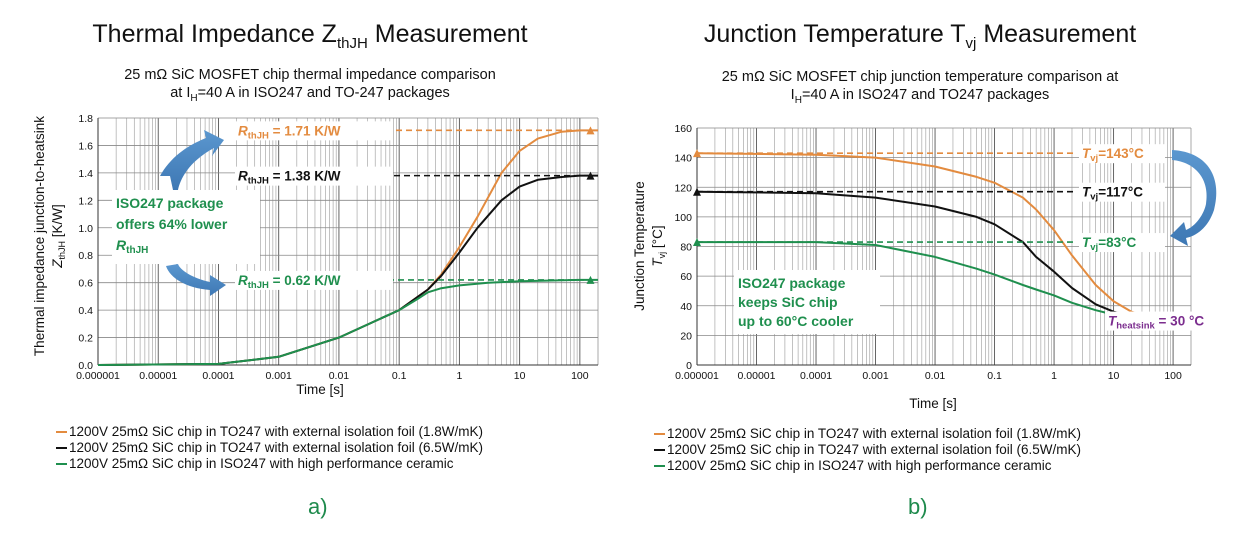 The width and height of the screenshot is (1234, 534). What do you see at coordinates (323, 93) in the screenshot?
I see `panel-a-subtitle-post: =40 A in ISO247 and TO-247 packages` at bounding box center [323, 93].